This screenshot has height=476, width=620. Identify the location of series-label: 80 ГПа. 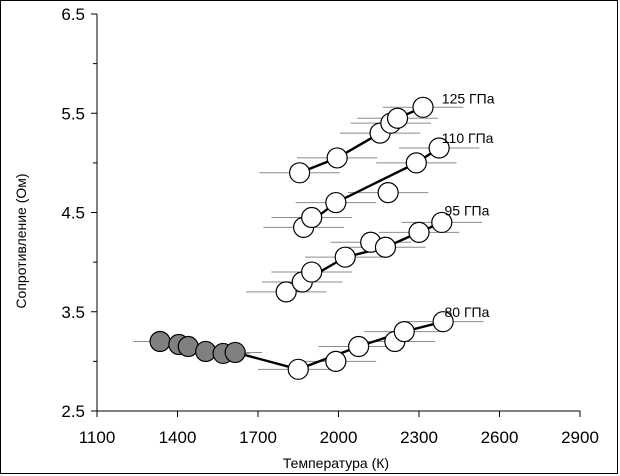
(466, 312).